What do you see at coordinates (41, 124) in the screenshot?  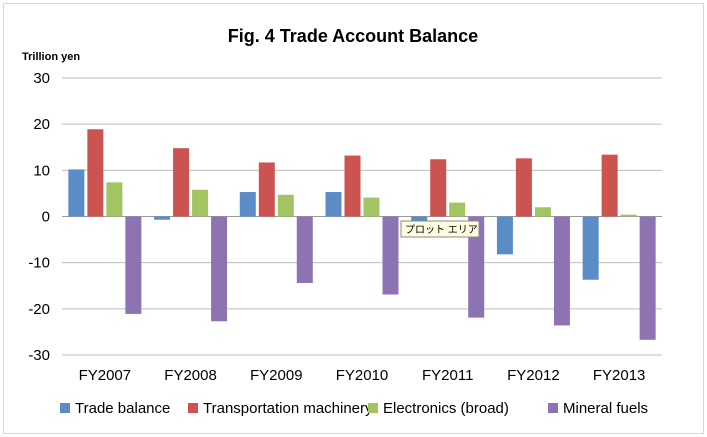 I see `y-tick-label: 20` at bounding box center [41, 124].